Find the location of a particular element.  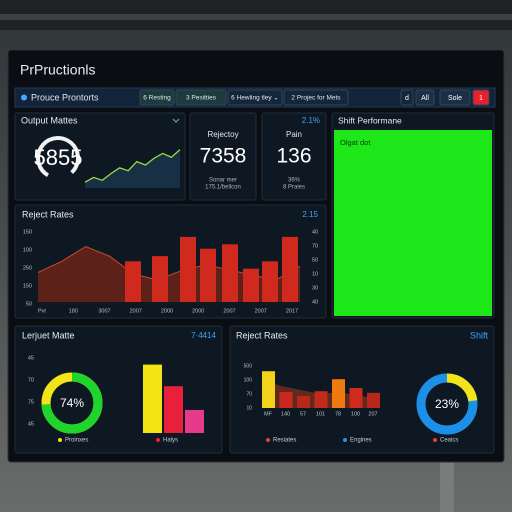

card-badge: 7·4414 is located at coordinates (203, 335).